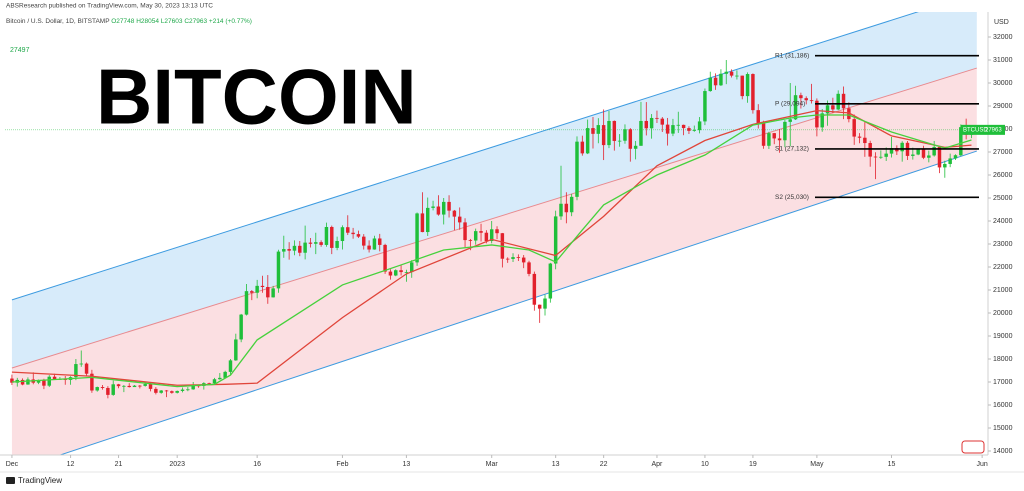  Describe the element at coordinates (1003, 244) in the screenshot. I see `y-tick-label: 23000` at that location.